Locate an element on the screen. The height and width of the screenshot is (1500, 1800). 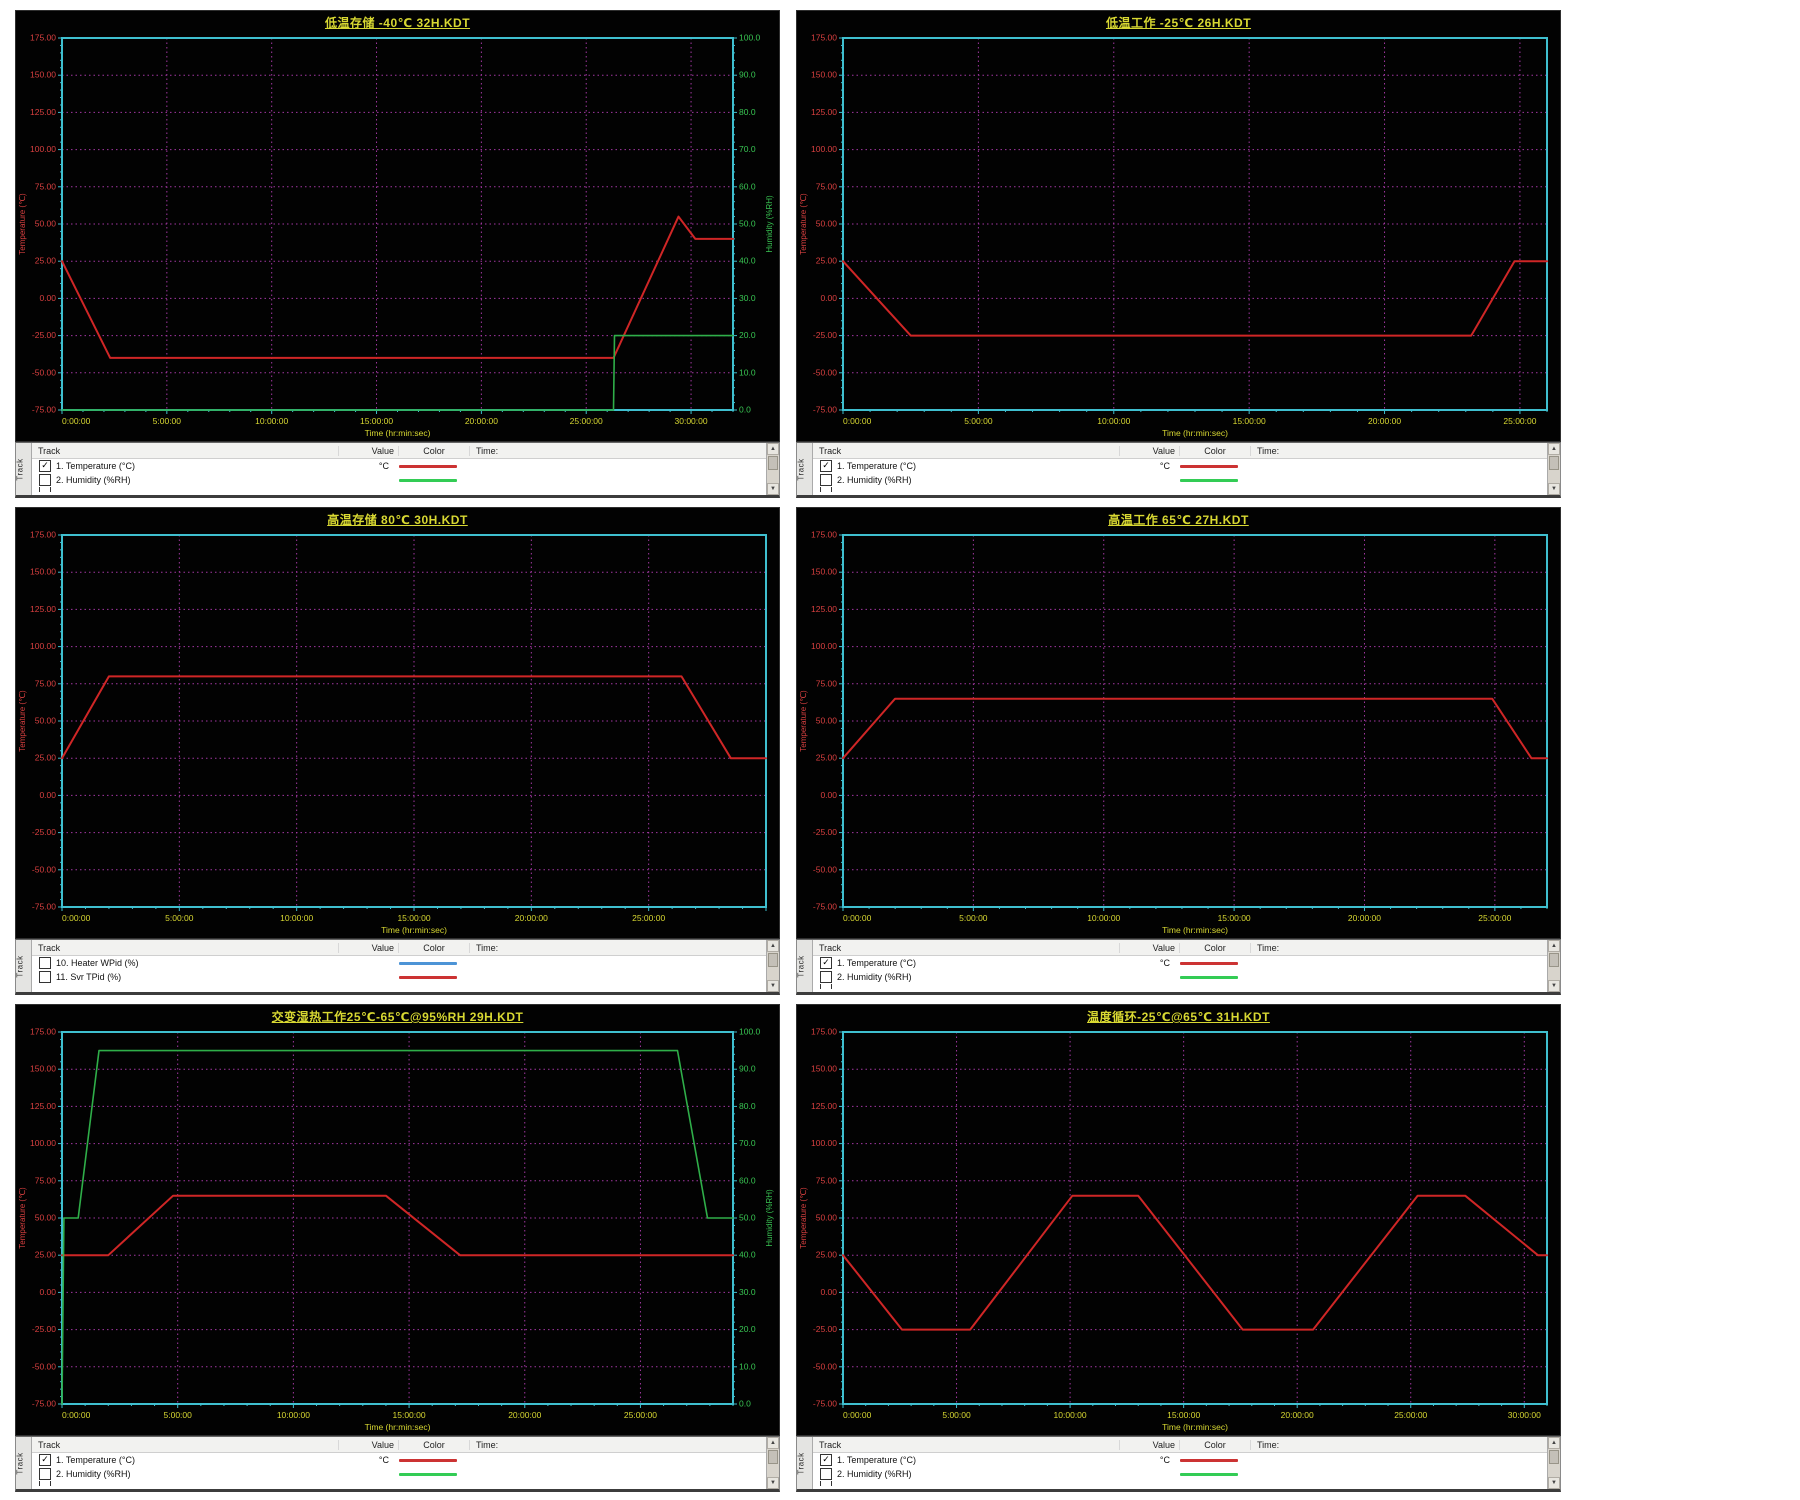
svg-text: 10.0 is located at coordinates (747, 372).